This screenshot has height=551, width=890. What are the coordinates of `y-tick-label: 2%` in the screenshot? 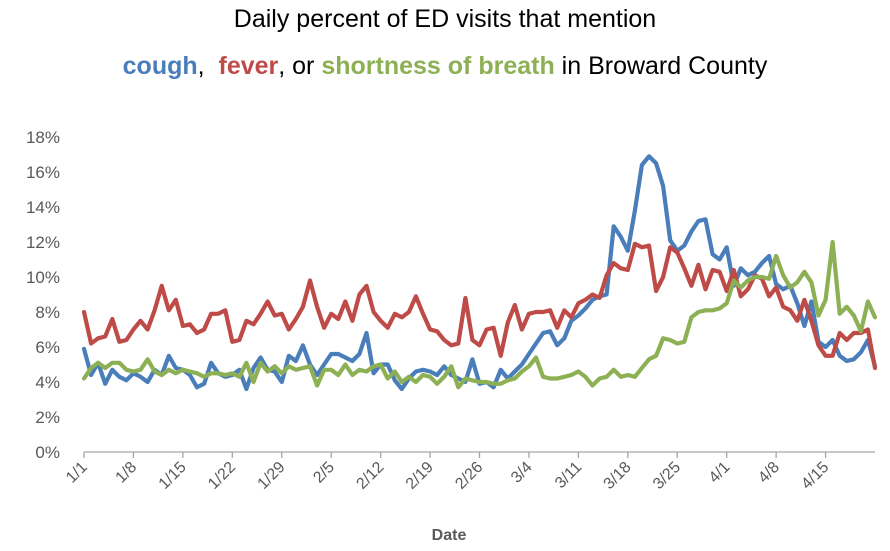 It's located at (47, 417).